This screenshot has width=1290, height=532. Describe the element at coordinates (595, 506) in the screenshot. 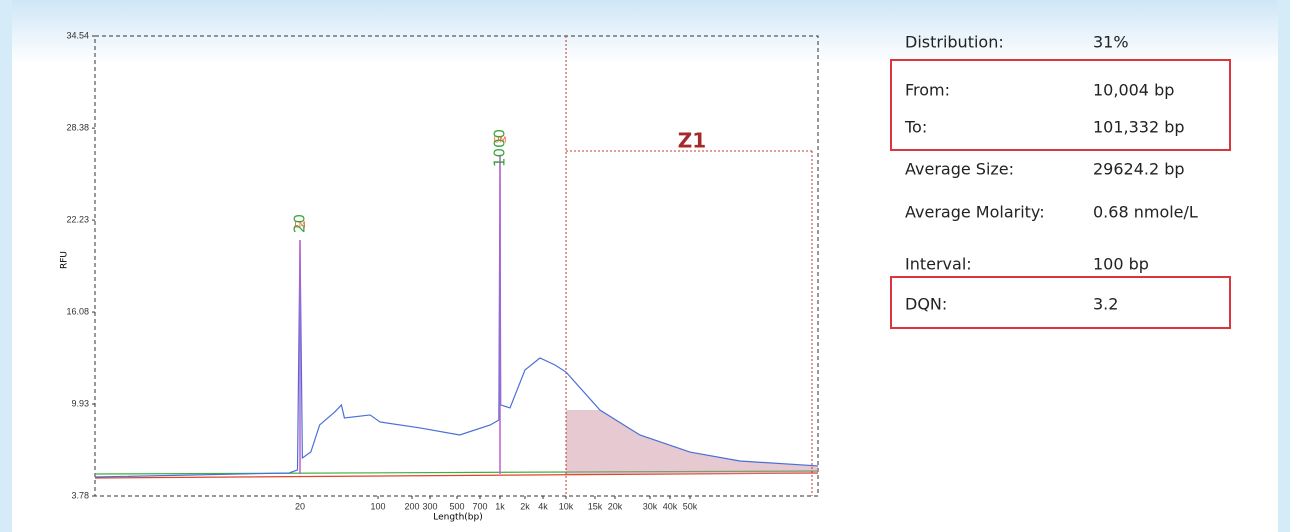

I see `x-tick-label: 15k` at that location.